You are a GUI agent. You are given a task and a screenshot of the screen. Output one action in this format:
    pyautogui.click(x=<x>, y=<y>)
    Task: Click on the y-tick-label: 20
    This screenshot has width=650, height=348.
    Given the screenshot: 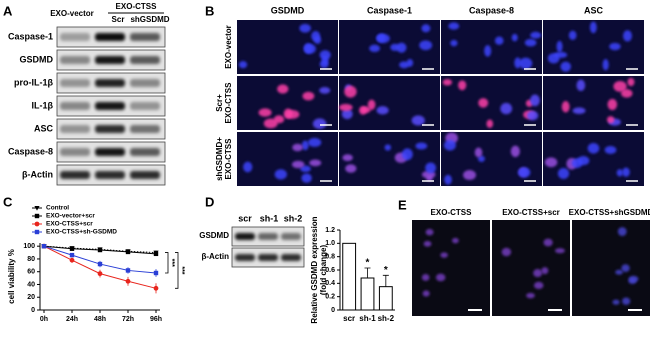 What is the action you would take?
    pyautogui.click(x=31, y=297)
    